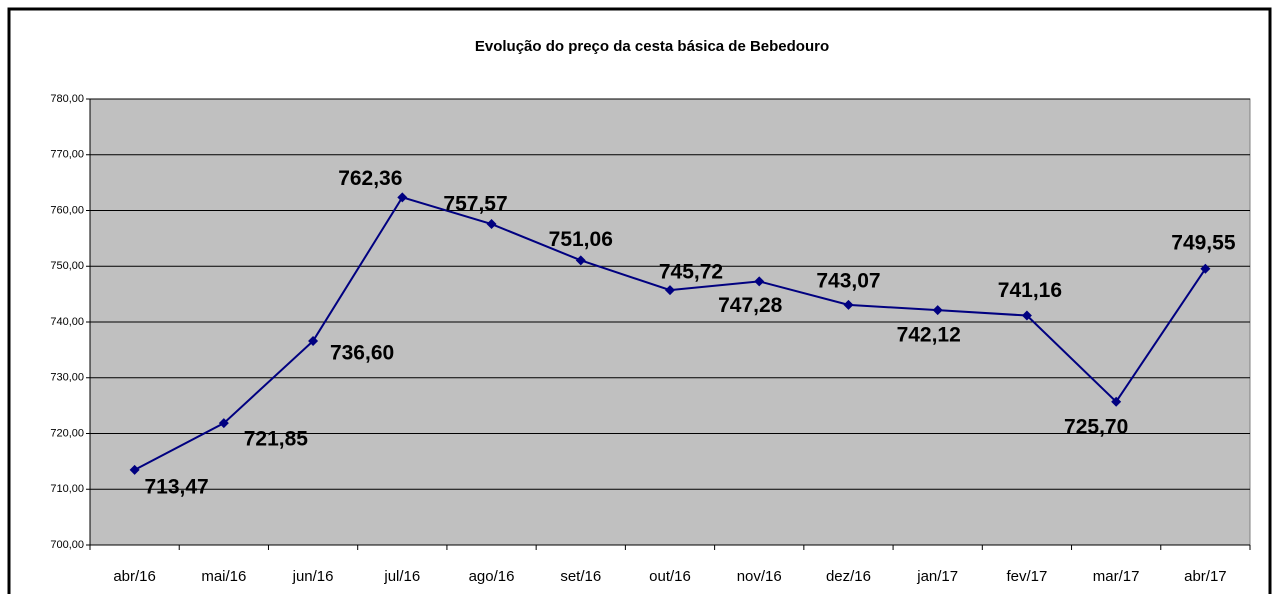 This screenshot has width=1279, height=594. Describe the element at coordinates (176, 486) in the screenshot. I see `data-label: 713,47` at that location.